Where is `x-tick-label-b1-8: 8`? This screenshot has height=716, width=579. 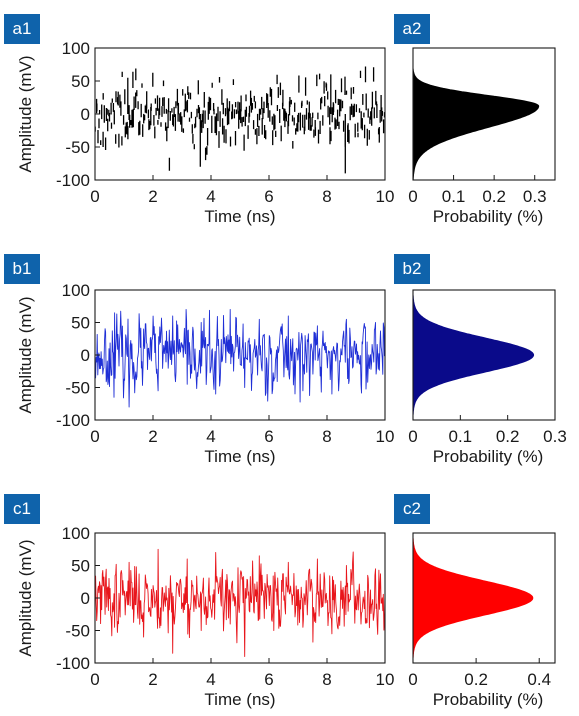 x-tick-label-b1-8: 8 is located at coordinates (326, 436).